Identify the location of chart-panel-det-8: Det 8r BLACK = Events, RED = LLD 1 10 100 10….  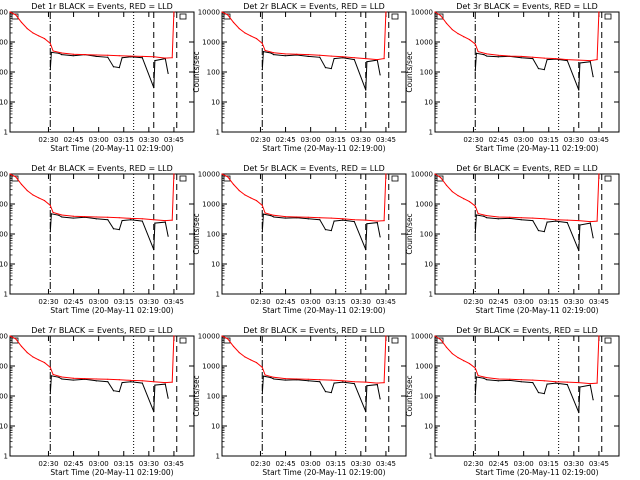
(299, 401).